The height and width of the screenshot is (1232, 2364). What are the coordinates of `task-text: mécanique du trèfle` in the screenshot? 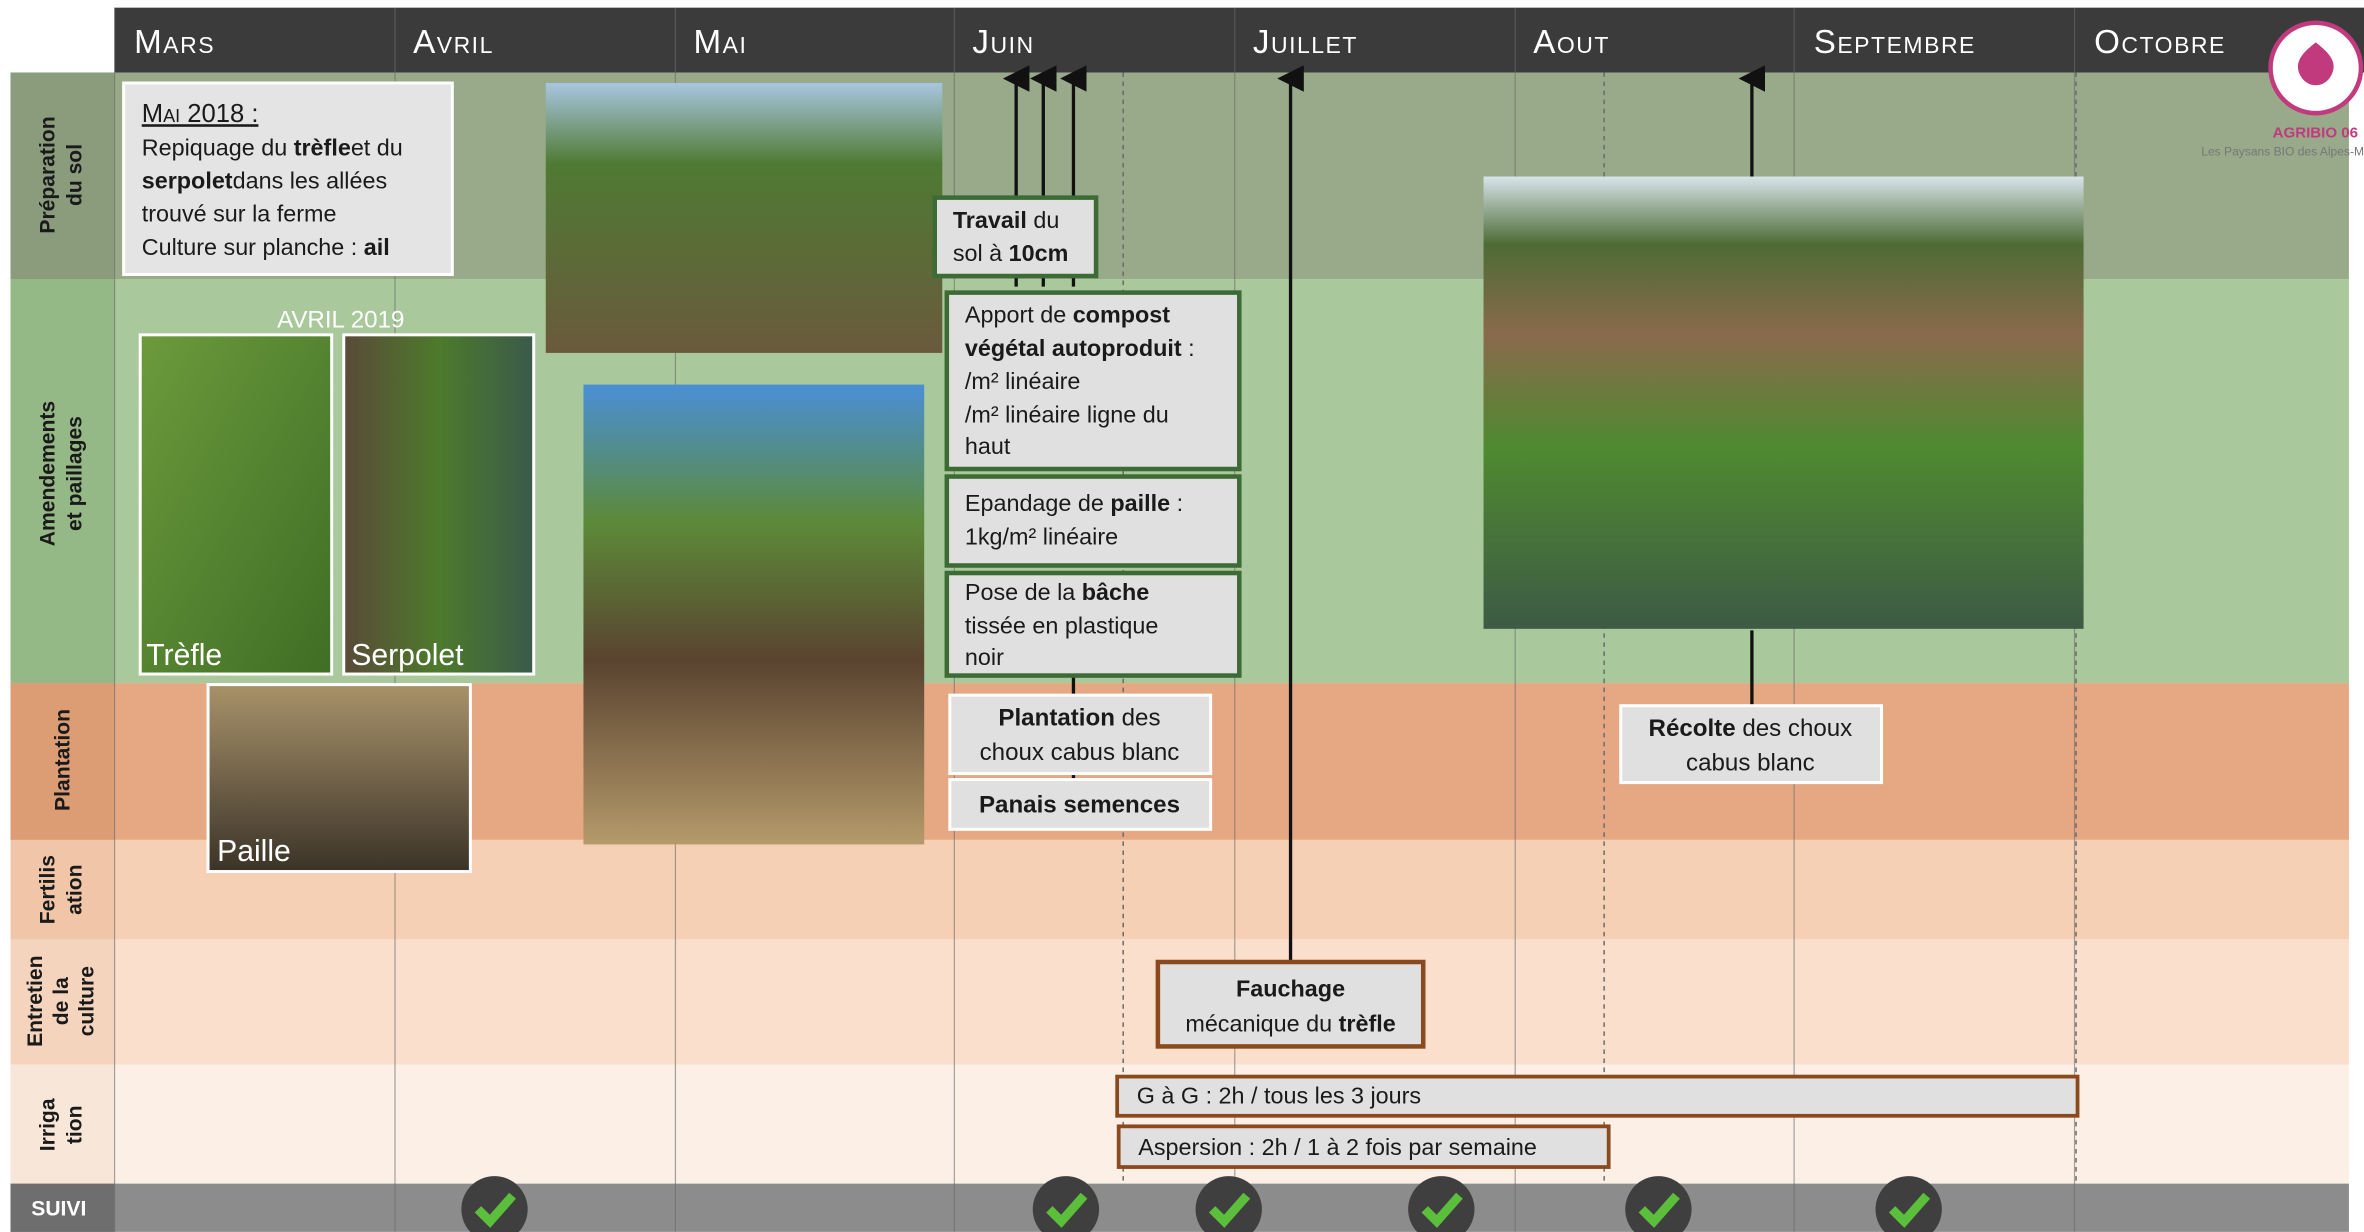 It's located at (1290, 1023).